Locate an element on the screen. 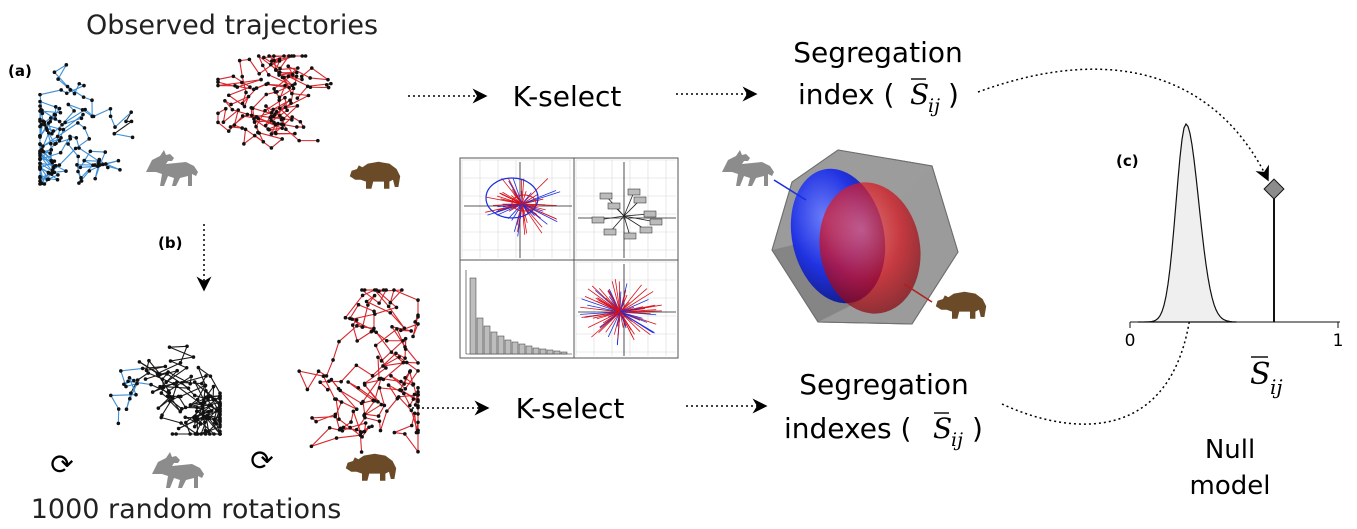 This screenshot has height=529, width=1357. kselect-factorial-maps is located at coordinates (569, 258).